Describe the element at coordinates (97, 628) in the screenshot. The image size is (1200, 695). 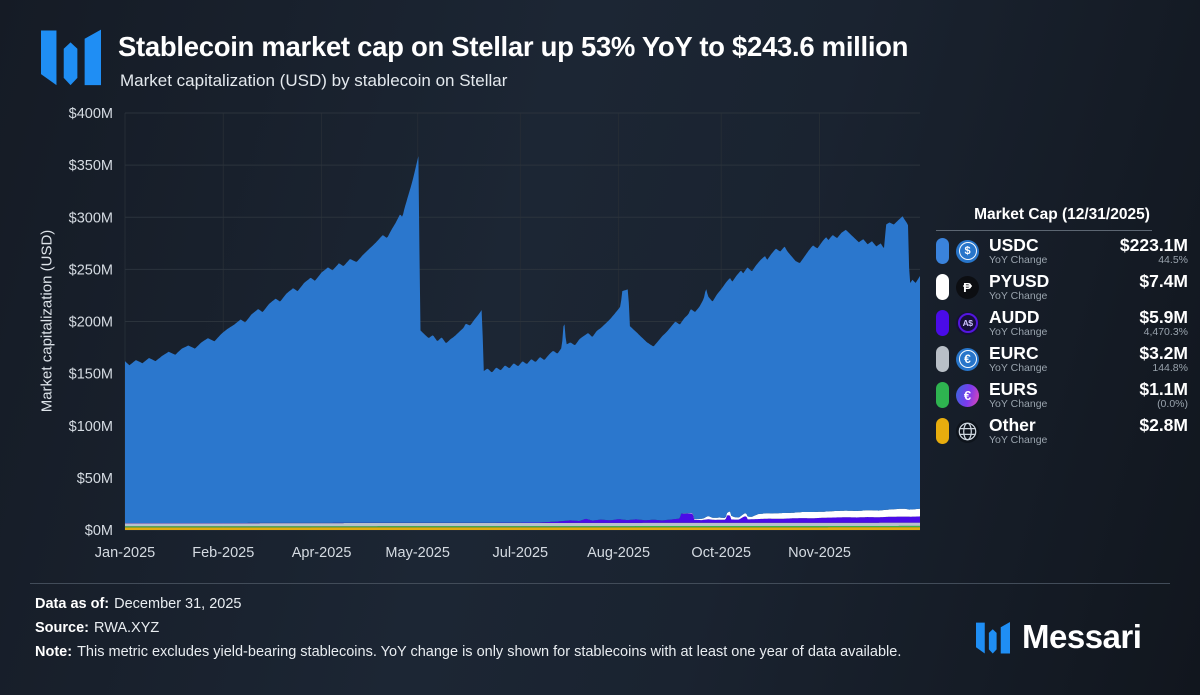
I see `source-line: Source: RWA.XYZ` at that location.